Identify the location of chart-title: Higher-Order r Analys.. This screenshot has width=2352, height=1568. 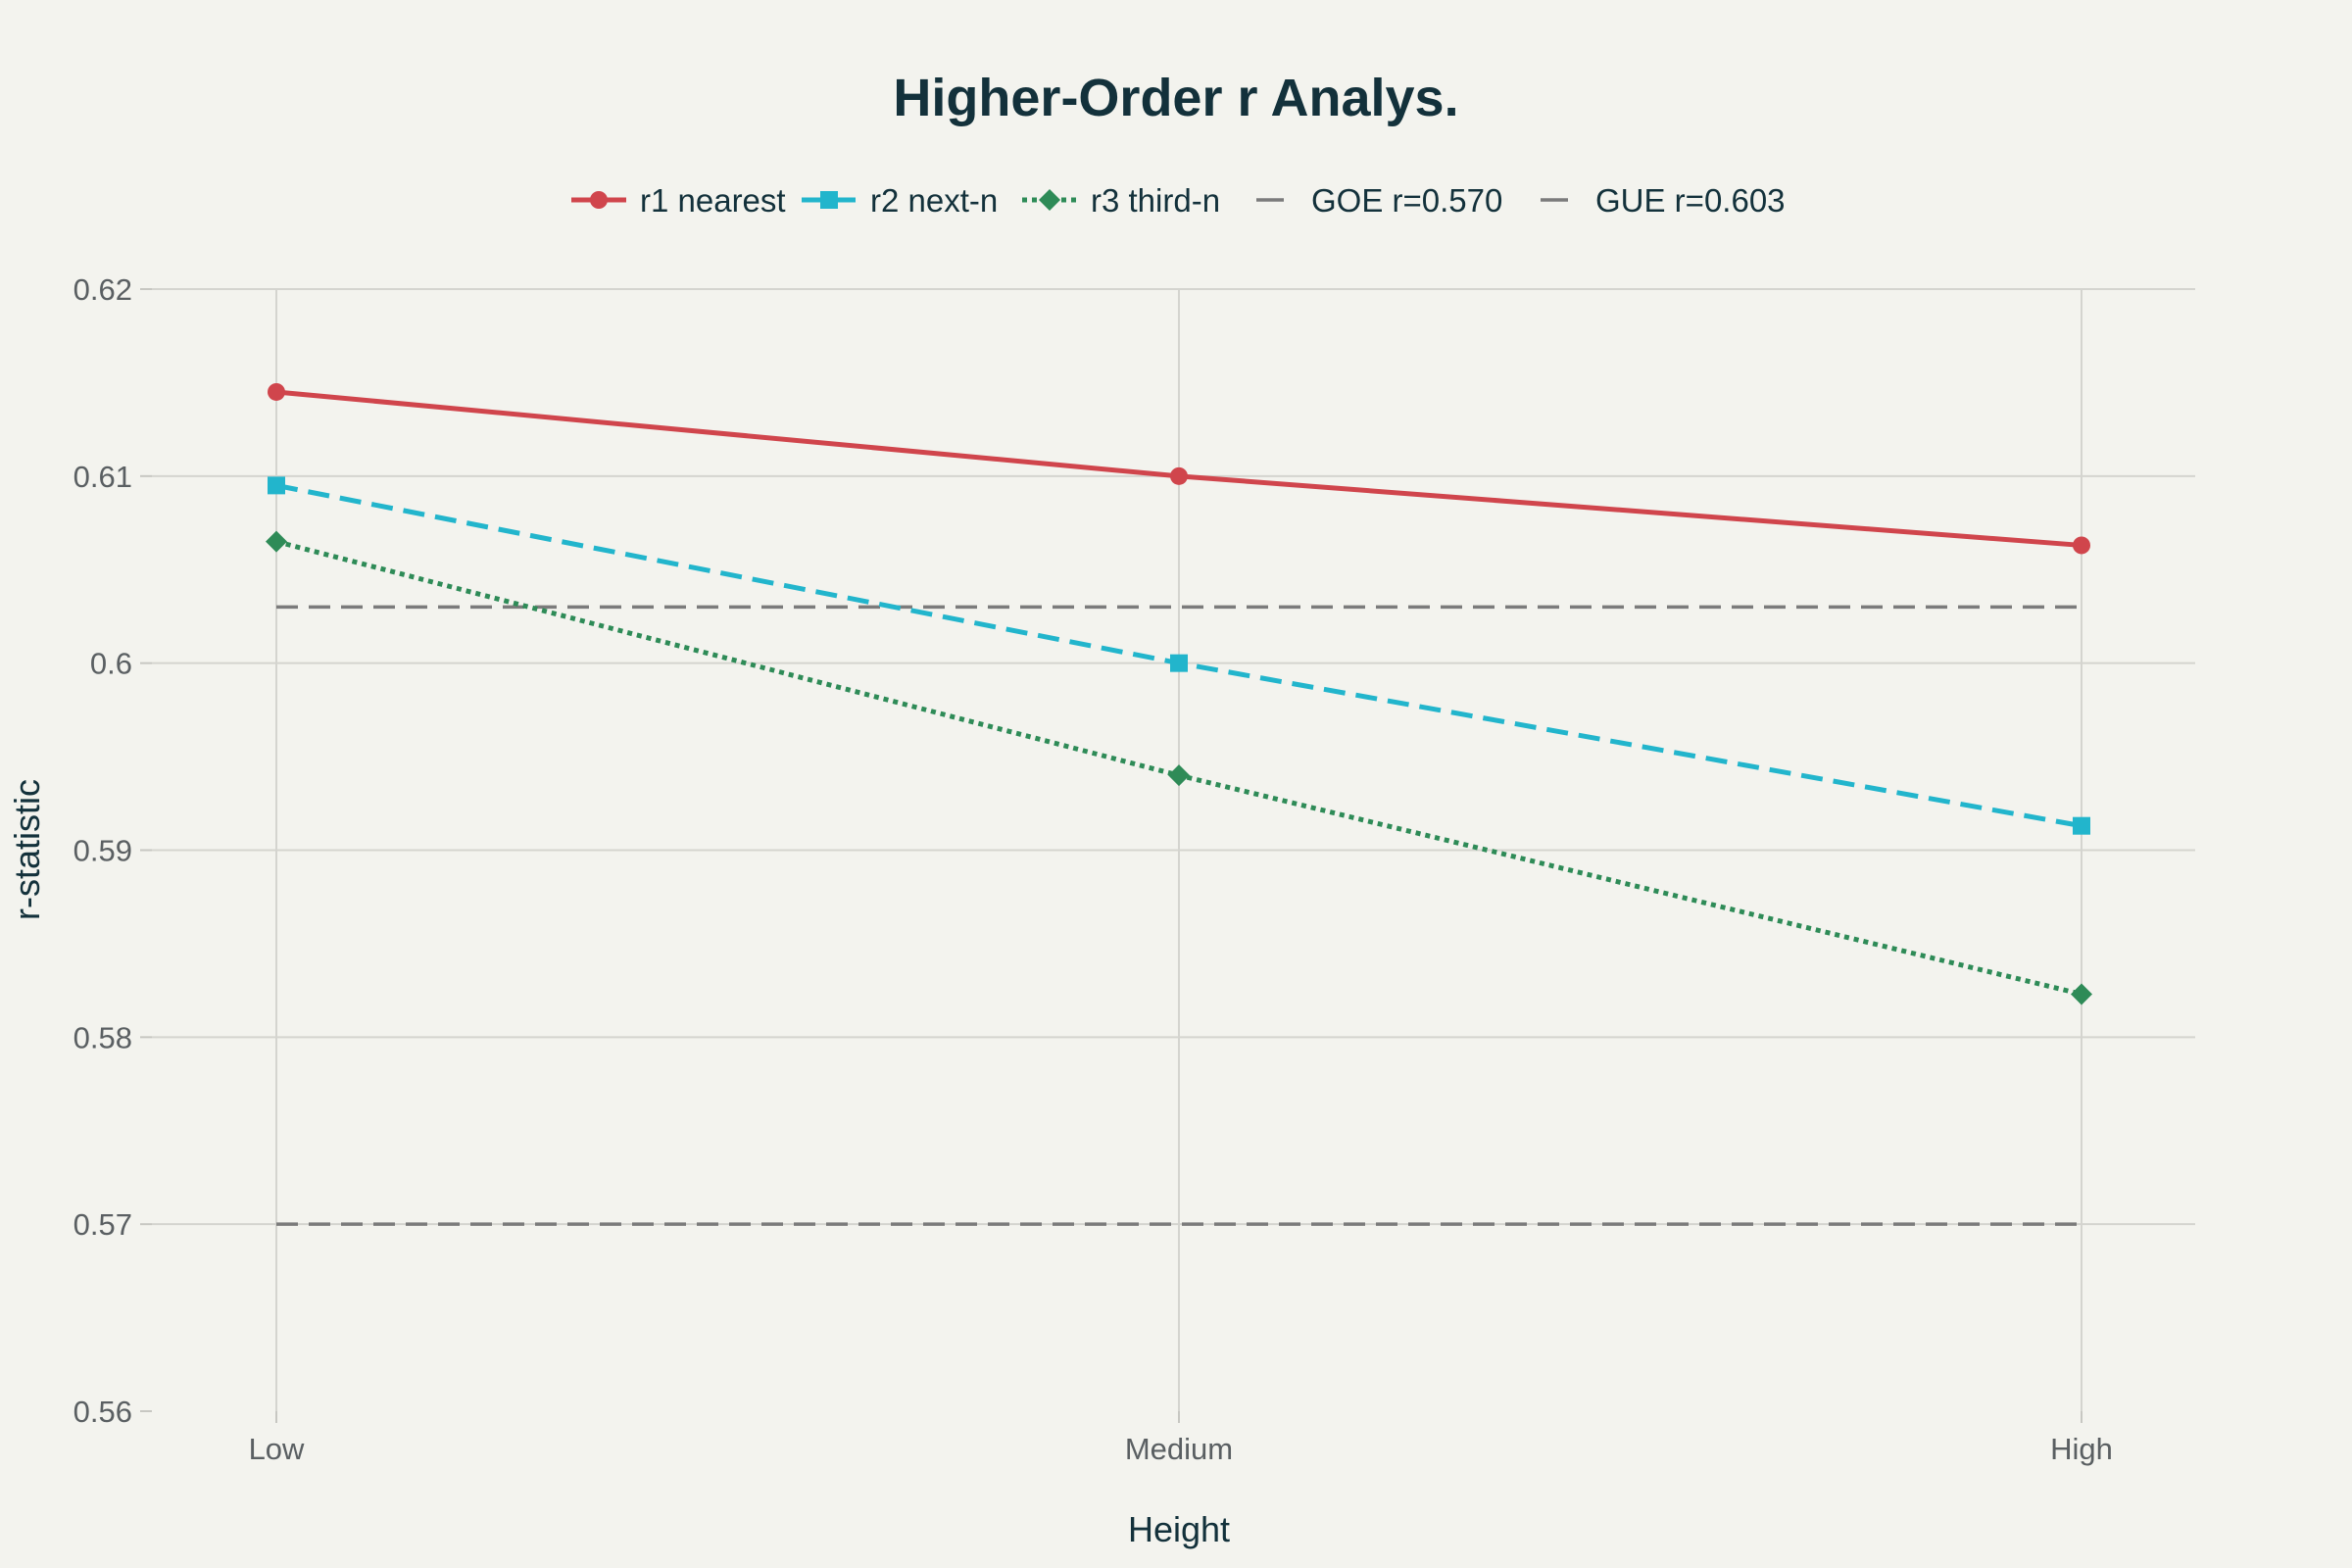
(1175, 98).